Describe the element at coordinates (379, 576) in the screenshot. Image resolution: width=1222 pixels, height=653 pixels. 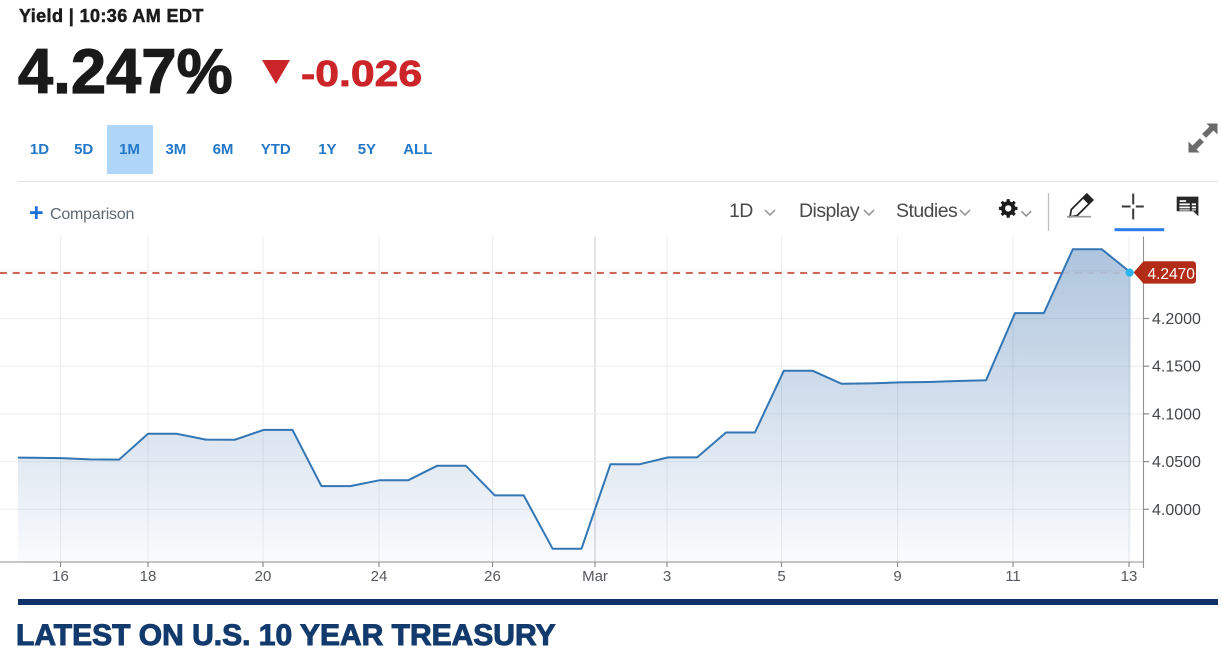
I see `svg-text: 24` at that location.